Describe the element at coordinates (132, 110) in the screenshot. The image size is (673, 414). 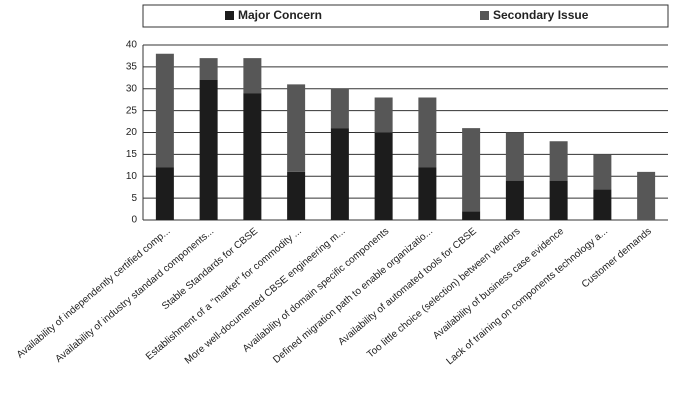
I see `y-tick-label: 25` at that location.